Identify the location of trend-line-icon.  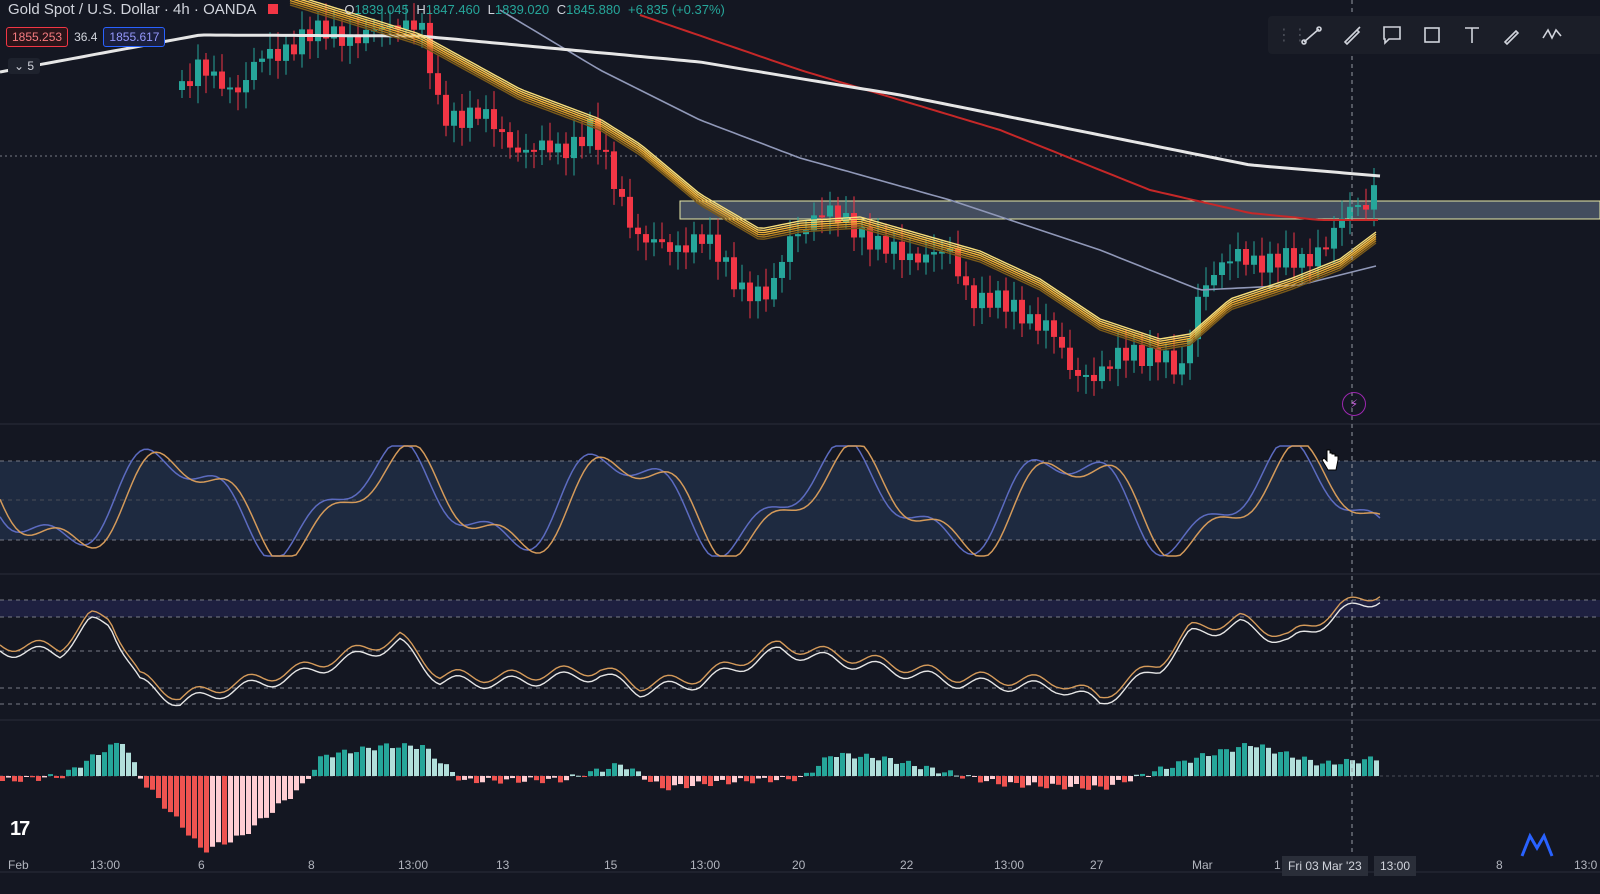
(1312, 35).